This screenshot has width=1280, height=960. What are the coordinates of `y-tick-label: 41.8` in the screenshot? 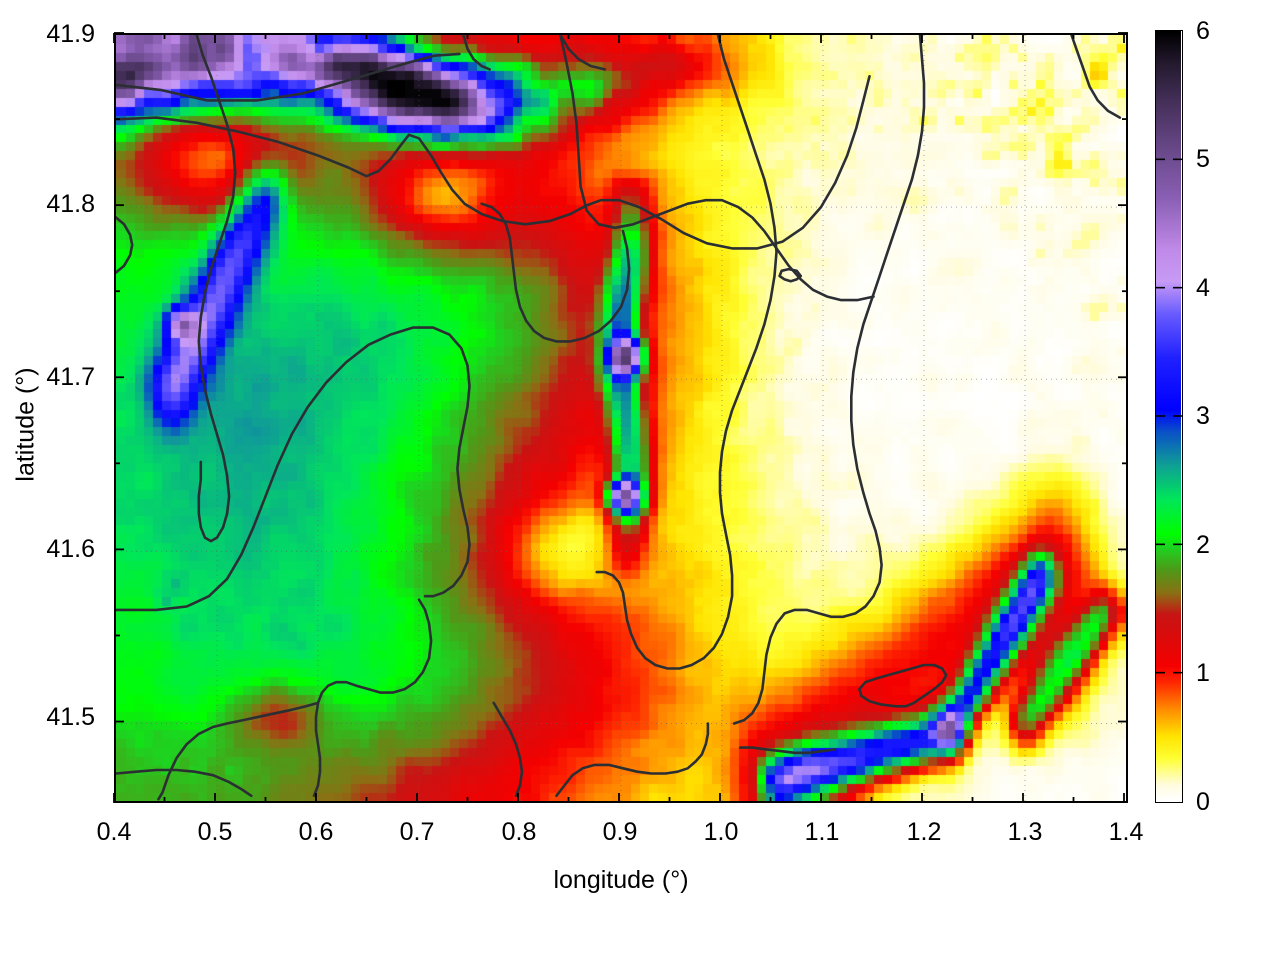 It's located at (70, 204).